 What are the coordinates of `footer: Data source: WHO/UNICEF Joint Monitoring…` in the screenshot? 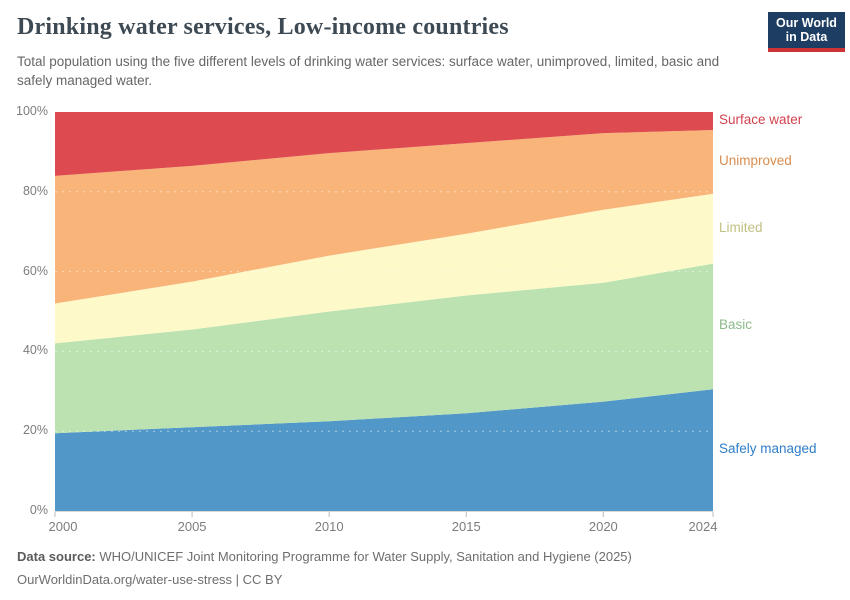 It's located at (427, 568).